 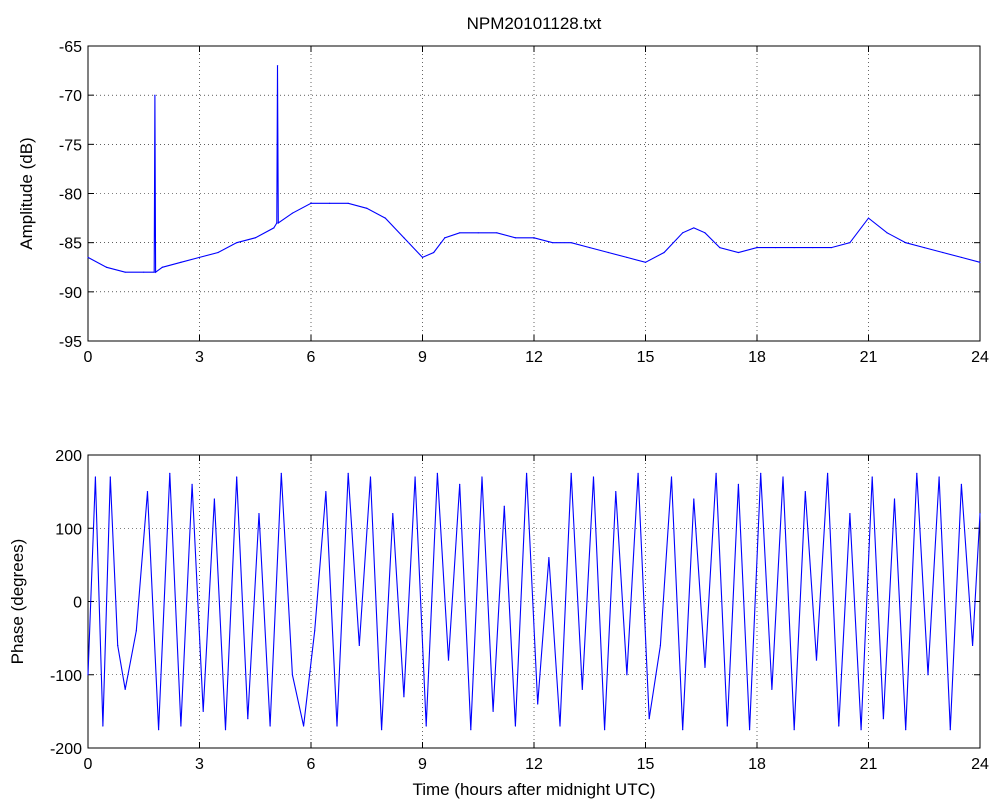 What do you see at coordinates (70, 96) in the screenshot?
I see `y-tick-label: -70` at bounding box center [70, 96].